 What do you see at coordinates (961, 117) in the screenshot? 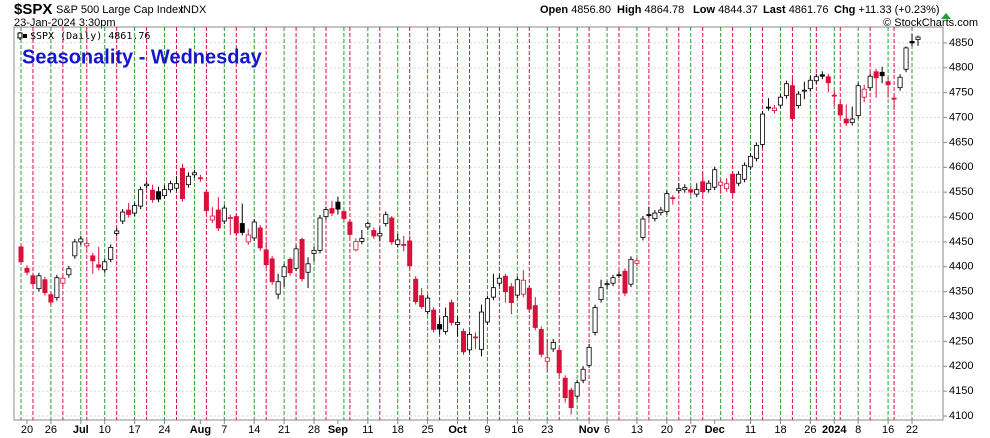
I see `y-tick-label: 4700` at bounding box center [961, 117].